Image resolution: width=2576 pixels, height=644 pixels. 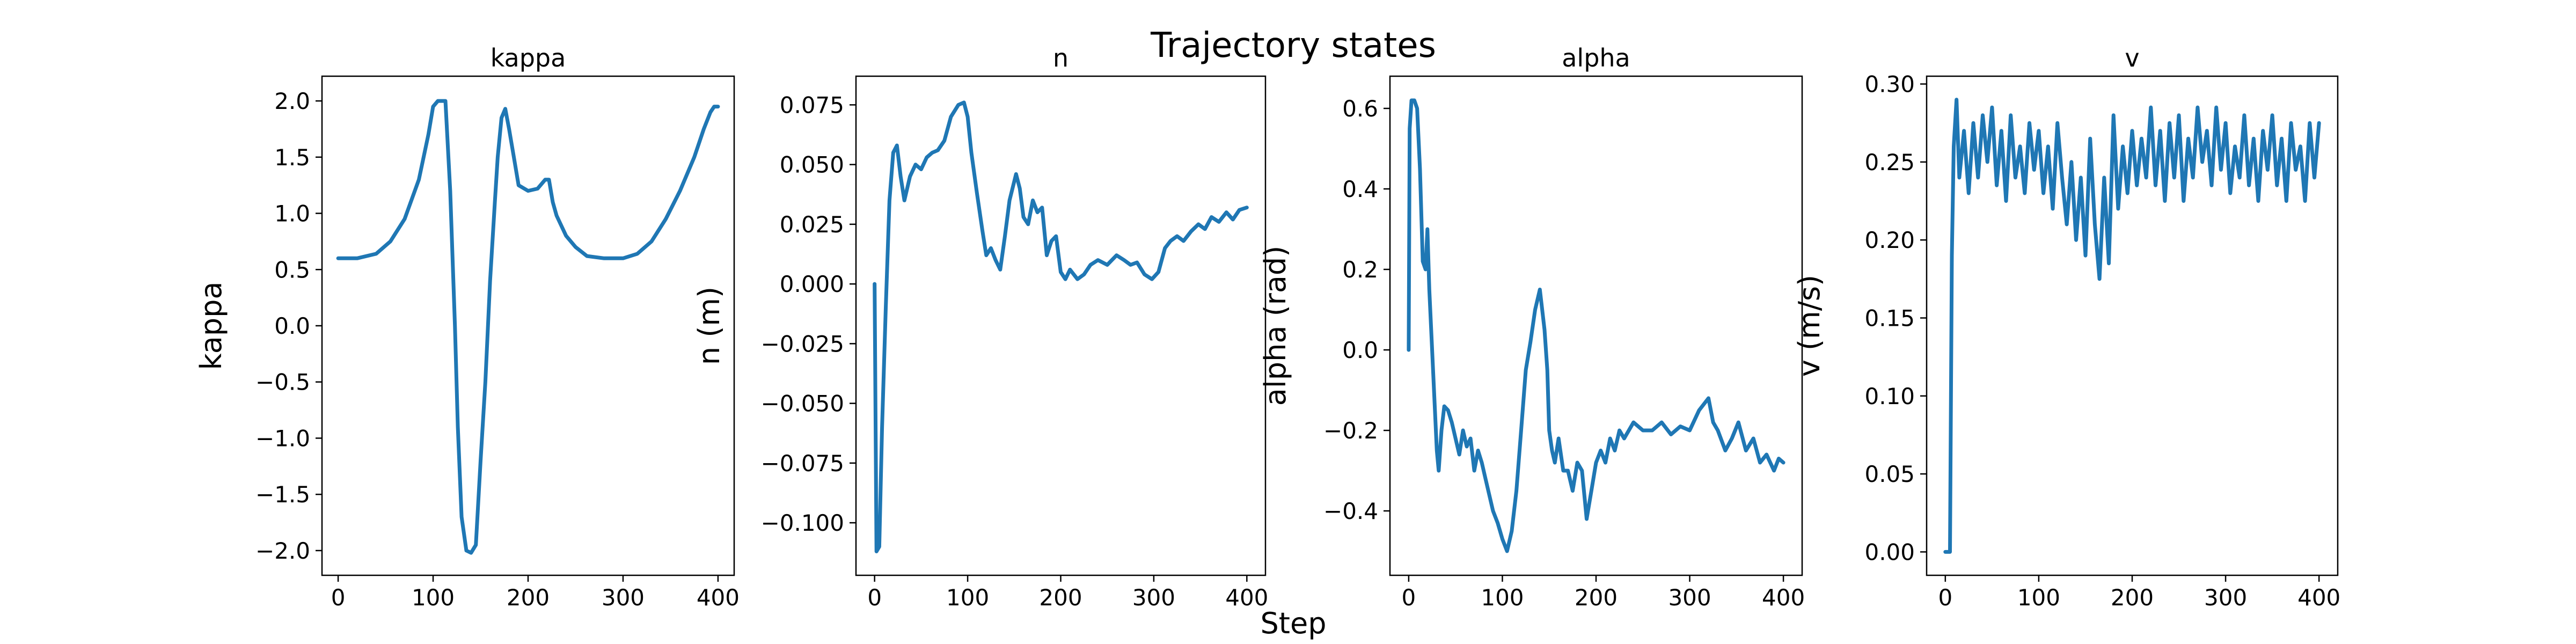 I want to click on v-title: v, so click(x=2132, y=57).